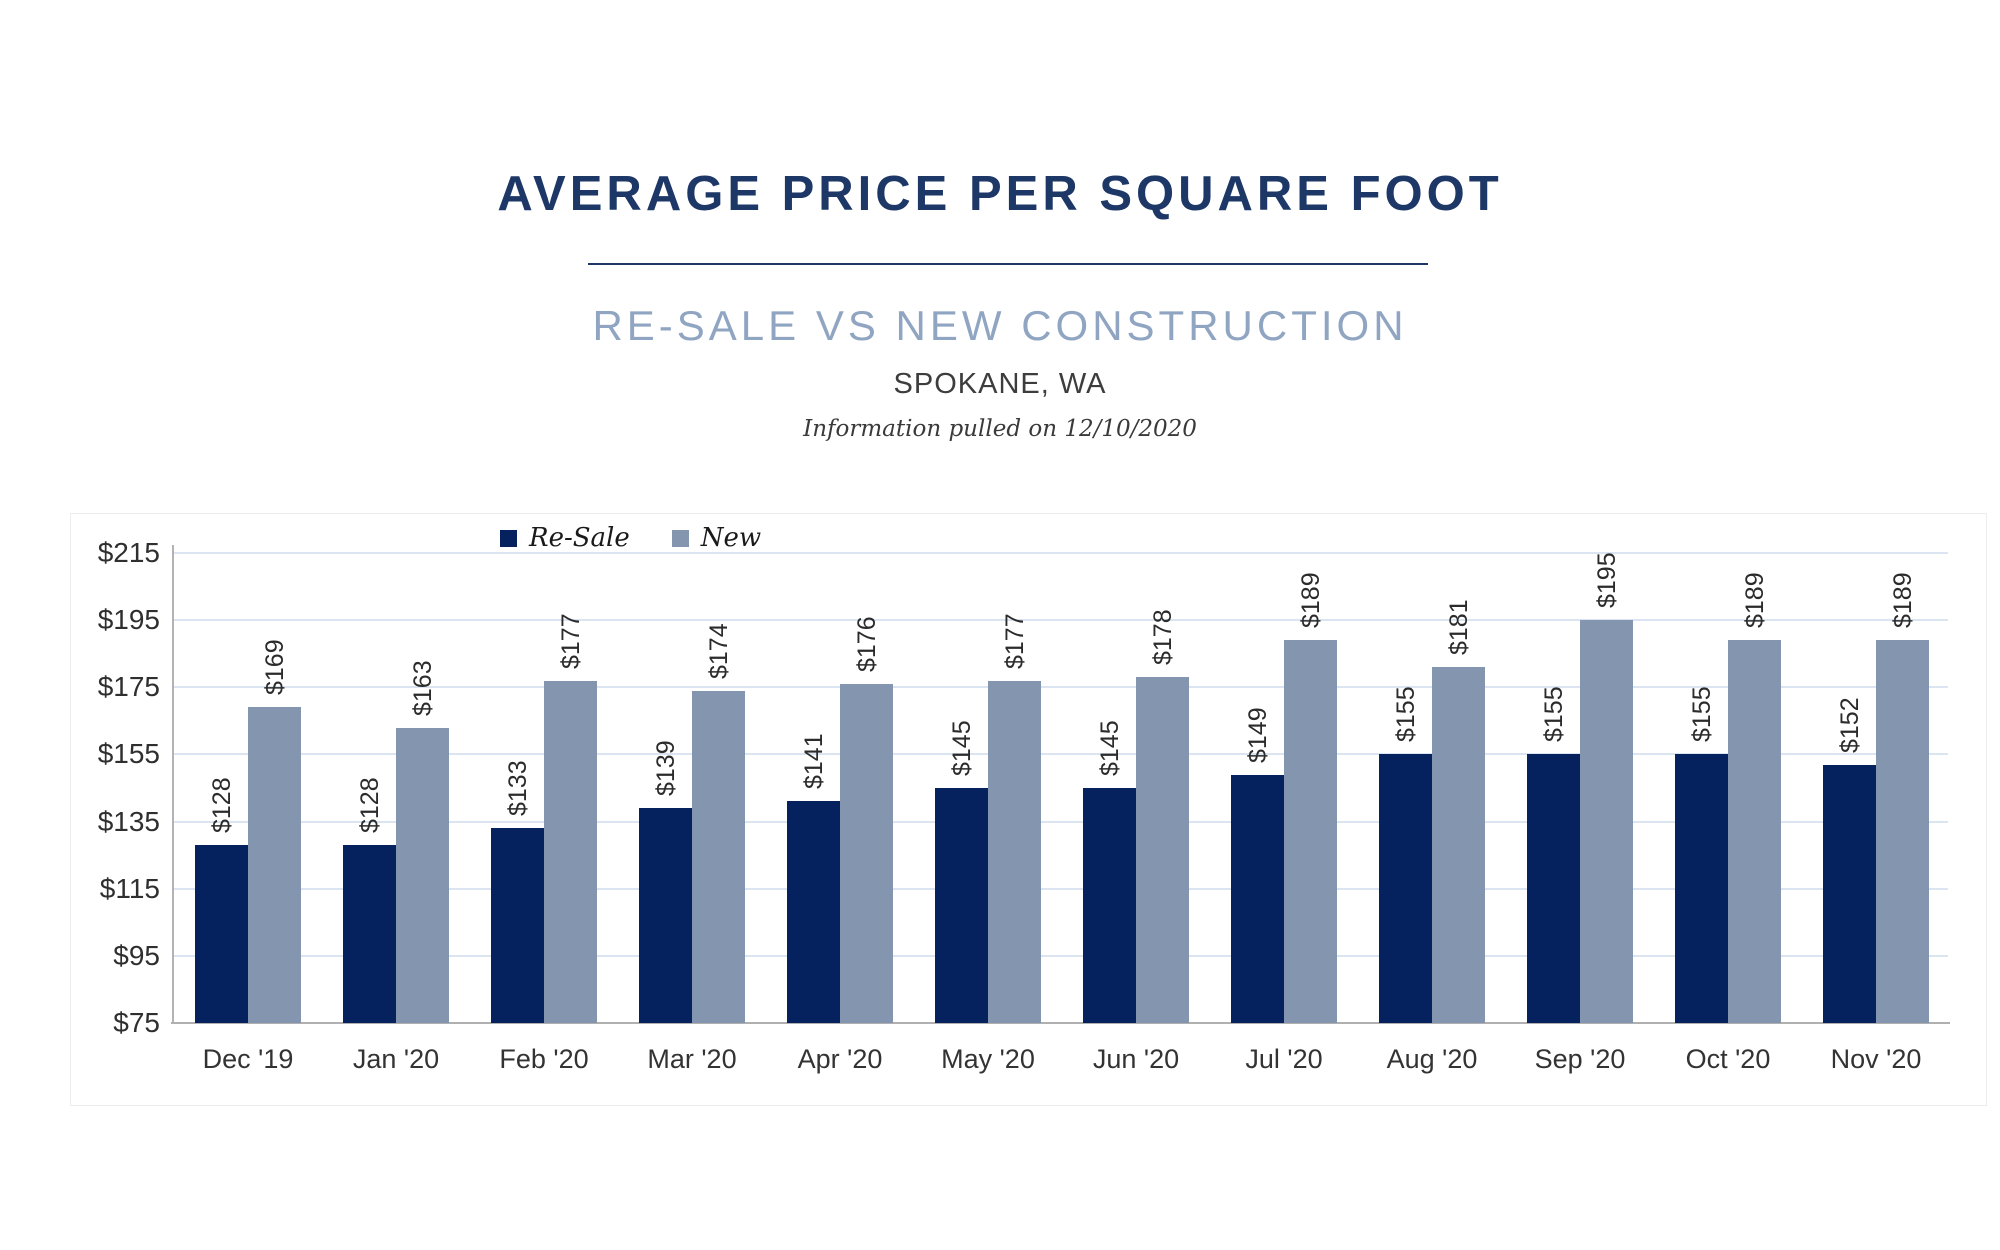 Image resolution: width=2000 pixels, height=1250 pixels. I want to click on bar-value-label: $174, so click(719, 651).